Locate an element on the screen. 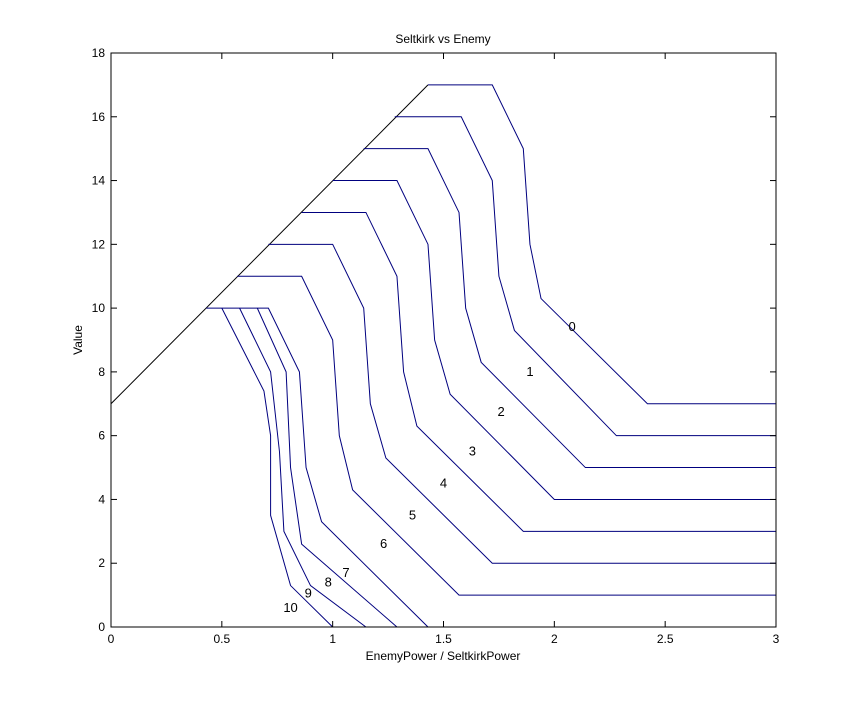 The height and width of the screenshot is (704, 857). x-tick-label: 1.5 is located at coordinates (443, 639).